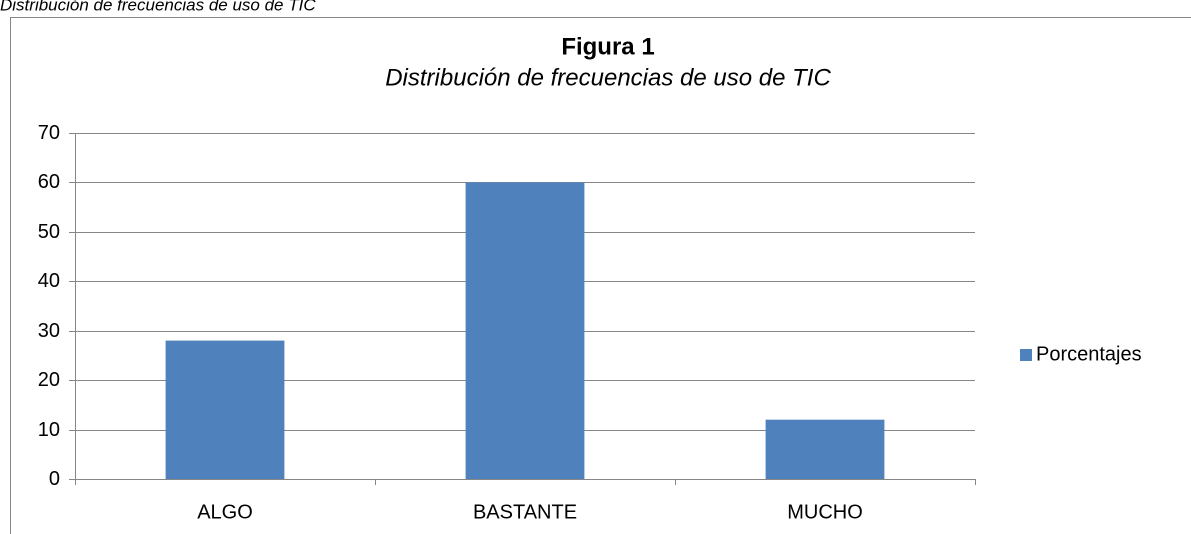  Describe the element at coordinates (49, 133) in the screenshot. I see `y-tick-label: 70` at that location.